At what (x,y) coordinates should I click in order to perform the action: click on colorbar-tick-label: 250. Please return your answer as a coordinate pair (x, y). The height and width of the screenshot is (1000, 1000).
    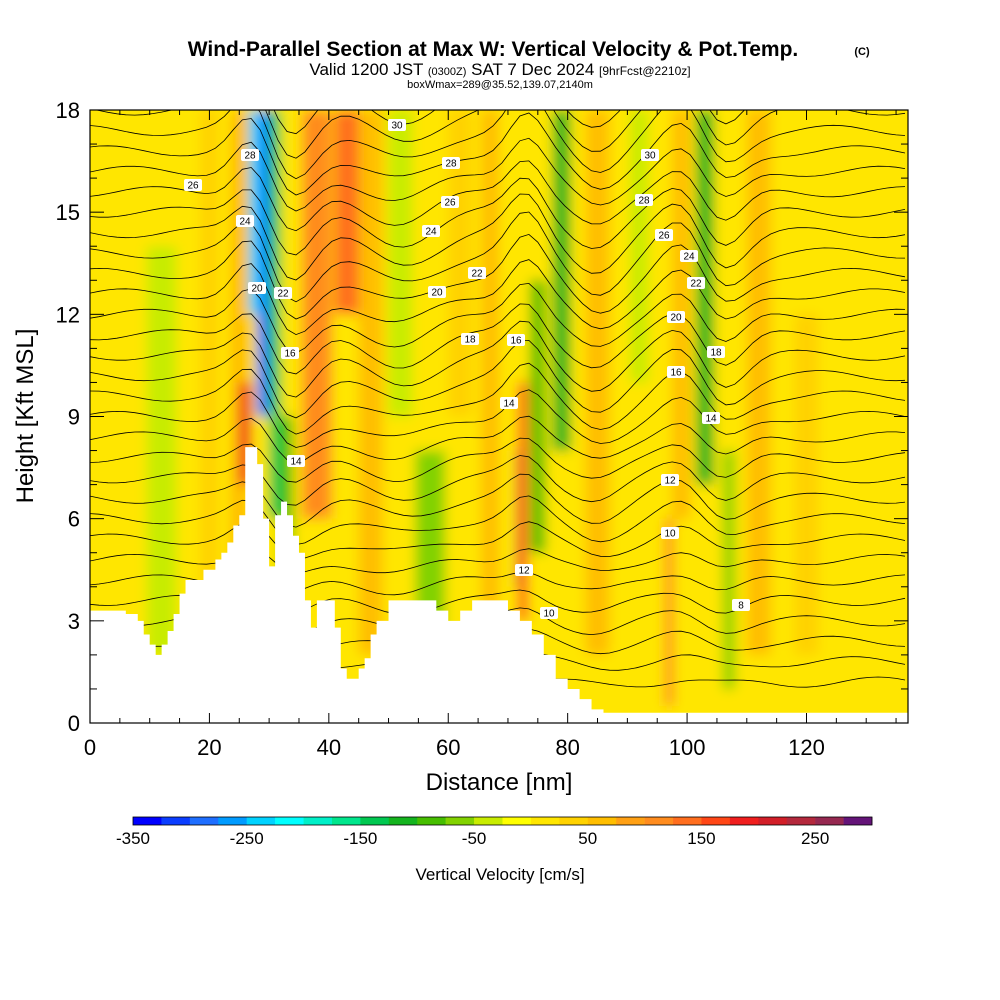
    Looking at the image, I should click on (815, 838).